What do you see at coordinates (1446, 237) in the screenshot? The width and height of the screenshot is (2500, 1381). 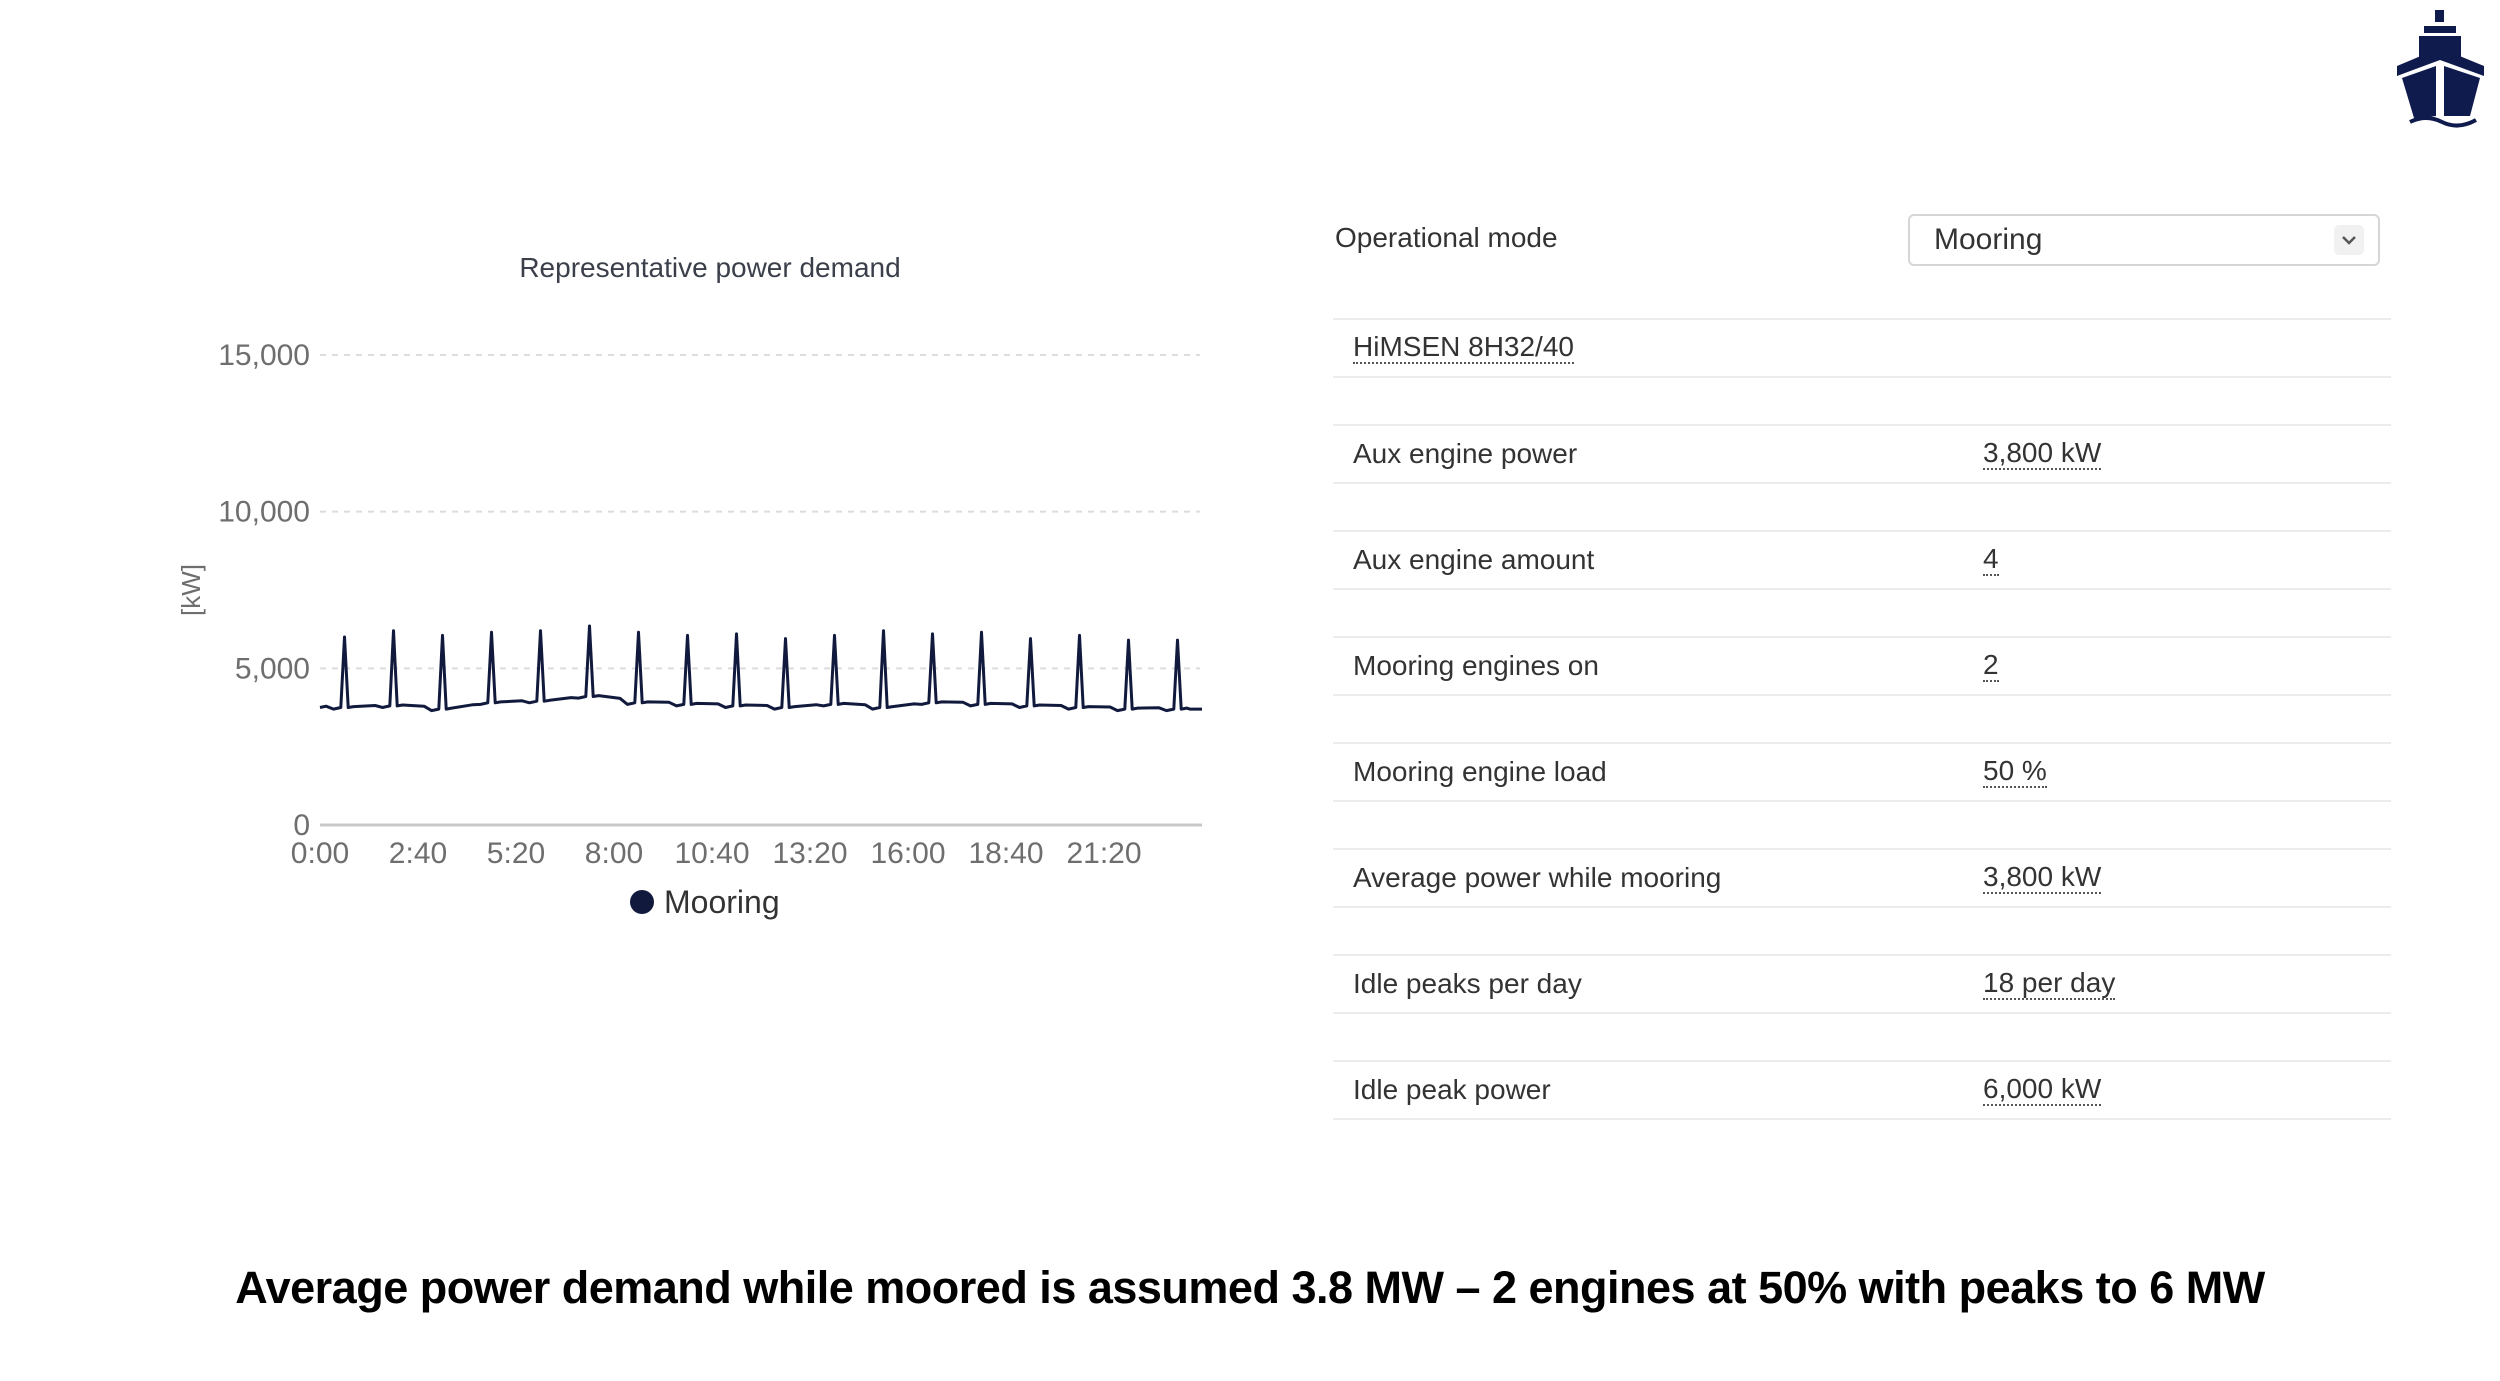 I see `operational-mode-label: Operational mode` at bounding box center [1446, 237].